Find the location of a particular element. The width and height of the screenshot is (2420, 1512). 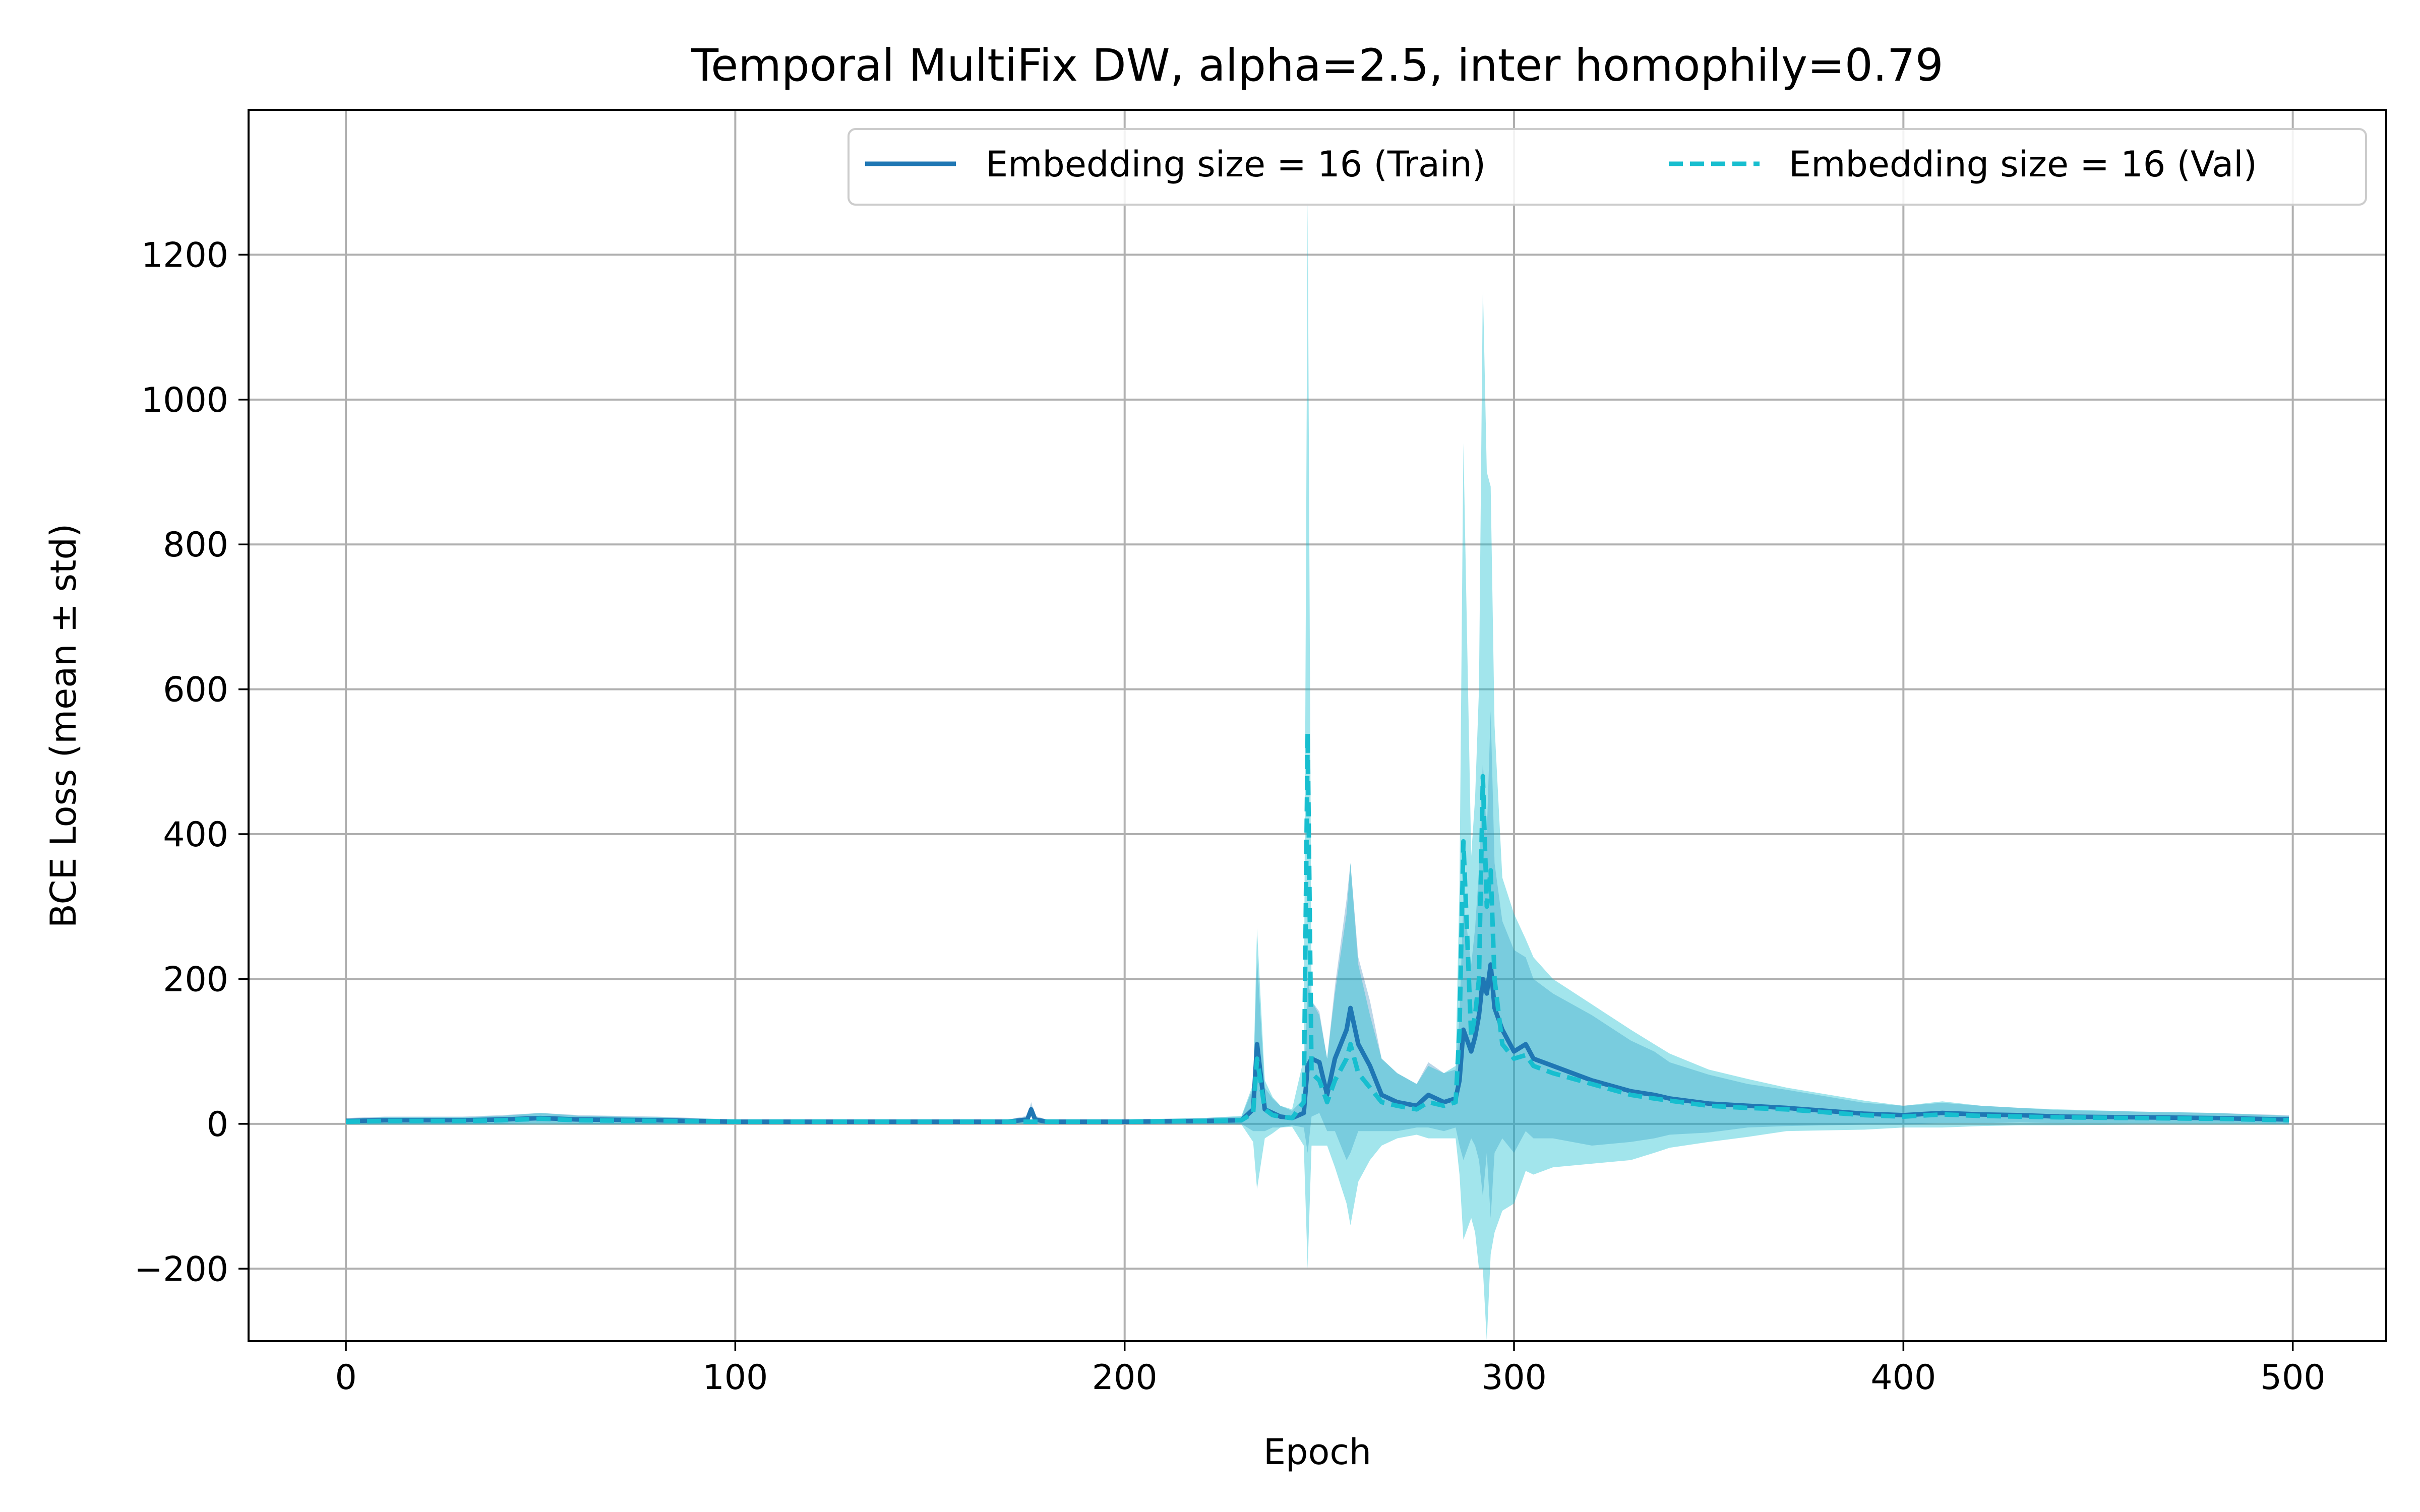

x-tick-label: 0 is located at coordinates (345, 1378).